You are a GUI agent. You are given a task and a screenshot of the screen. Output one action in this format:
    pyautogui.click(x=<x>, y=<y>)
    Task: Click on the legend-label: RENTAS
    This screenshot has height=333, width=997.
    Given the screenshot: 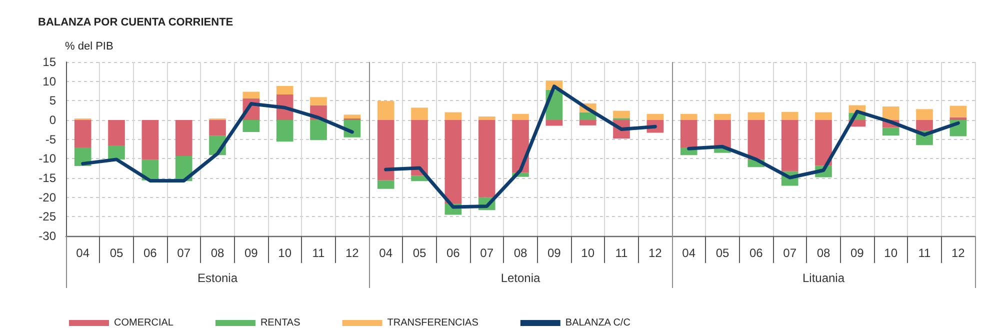 What is the action you would take?
    pyautogui.click(x=280, y=323)
    